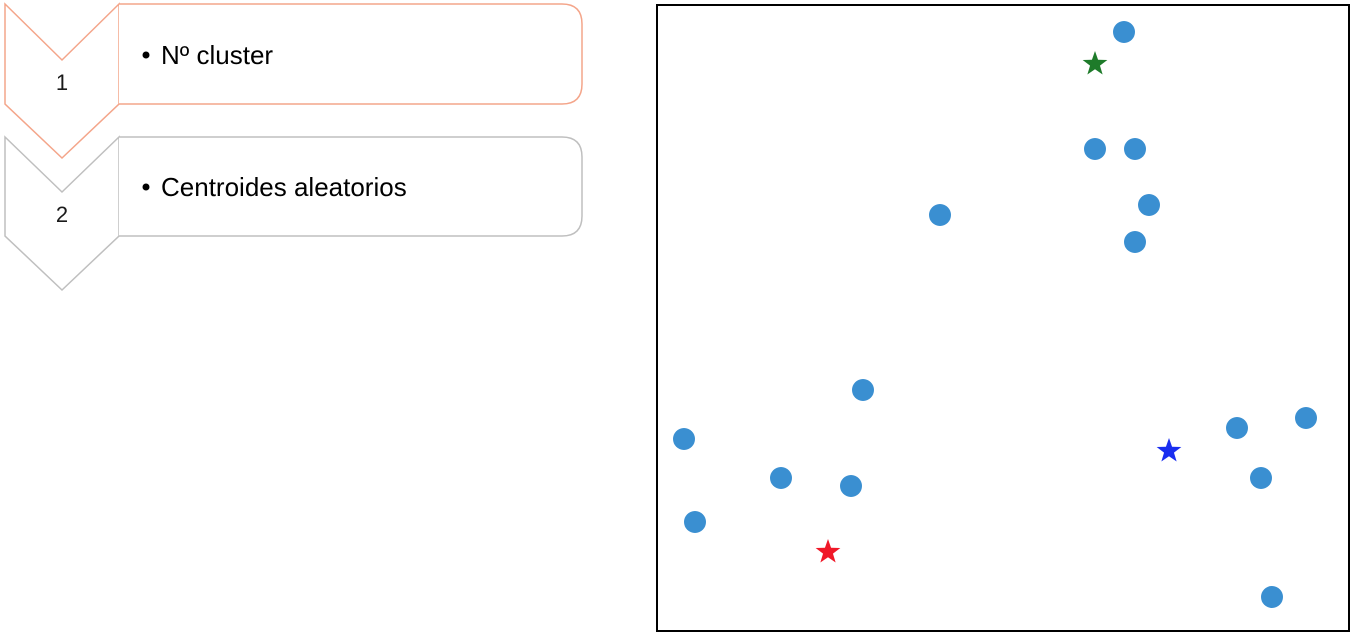  I want to click on step-2: 2 Centroides aleatorios, so click(293, 213).